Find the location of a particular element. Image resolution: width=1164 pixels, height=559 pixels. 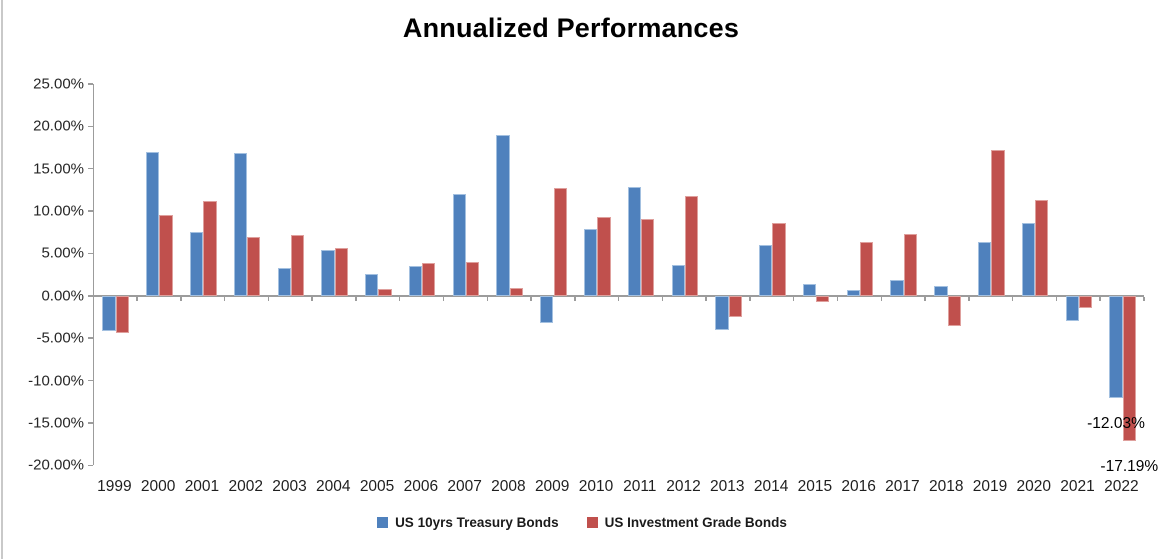

x-axis-category-label: 2015 is located at coordinates (815, 486).